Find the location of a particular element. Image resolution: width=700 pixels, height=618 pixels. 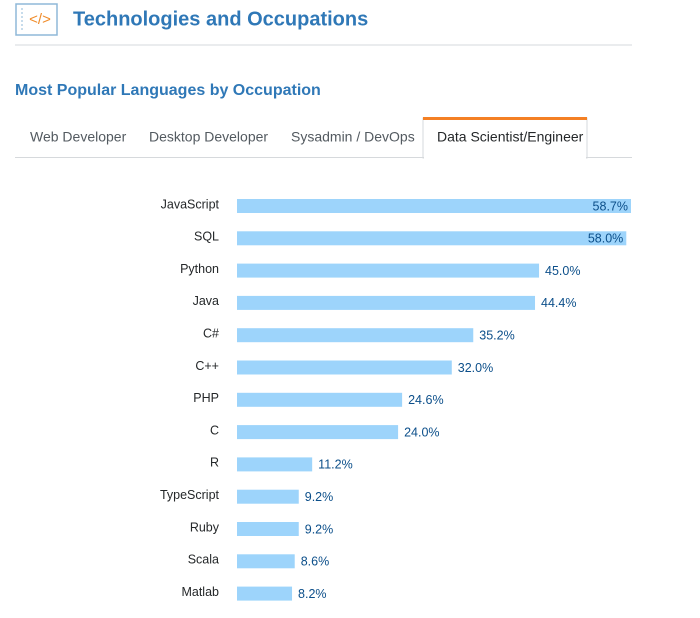

category-label: SQL is located at coordinates (206, 237).